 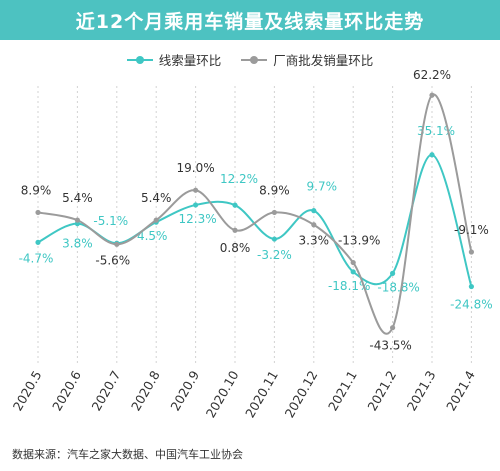 I want to click on chart-title-banner: 近12个月乘用车销量及线索量环比走势, so click(x=250, y=20).